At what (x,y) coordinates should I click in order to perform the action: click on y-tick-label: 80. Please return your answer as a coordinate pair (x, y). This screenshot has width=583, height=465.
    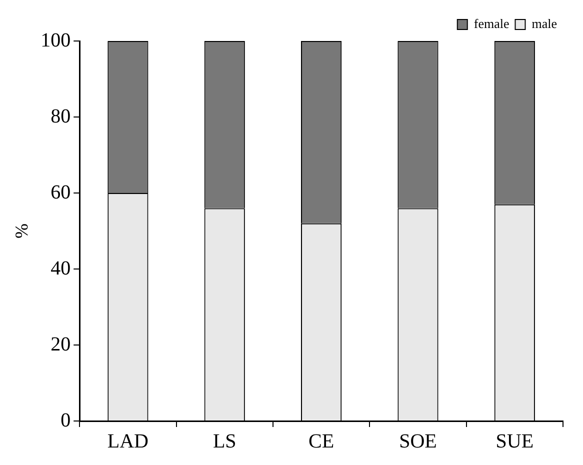
    Looking at the image, I should click on (60, 116).